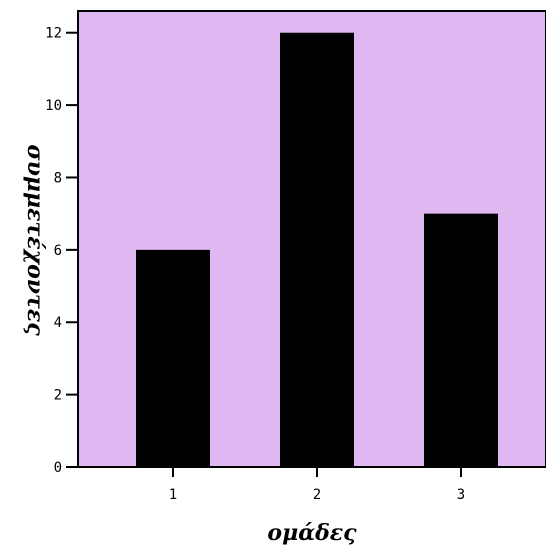  I want to click on y-tick-label-6: 6, so click(58, 251).